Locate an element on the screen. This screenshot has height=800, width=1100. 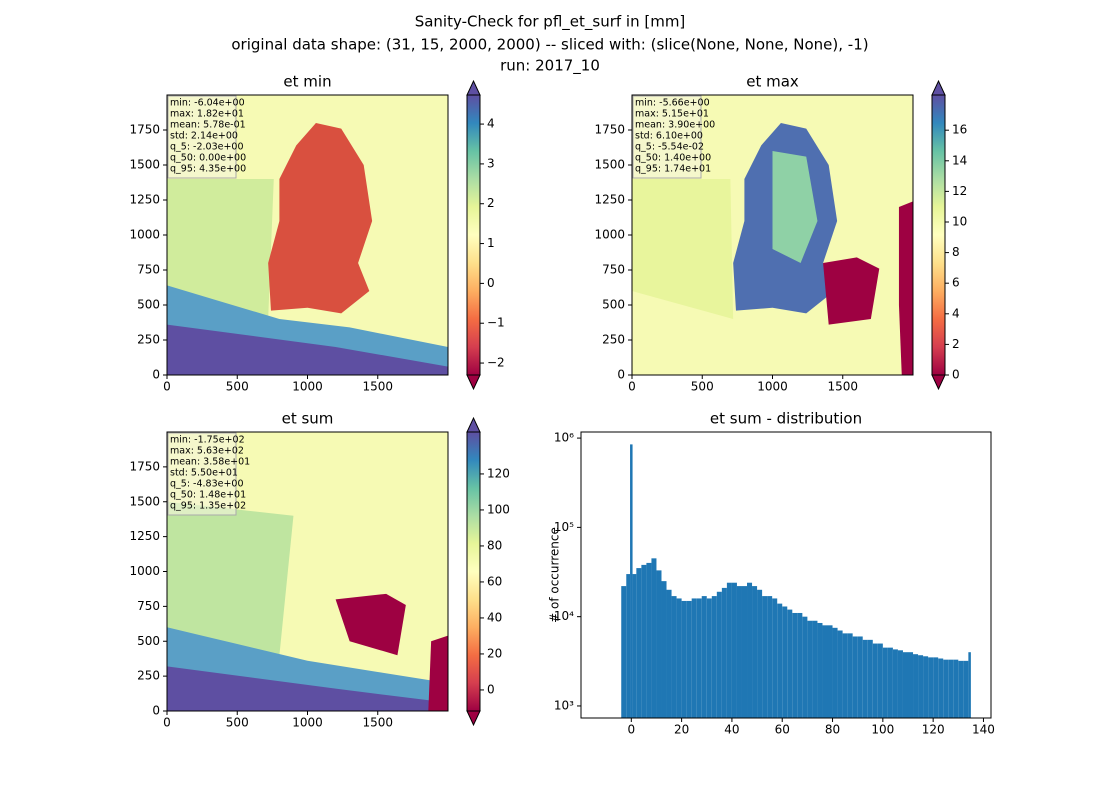
stats-line: min: -1.75e+02 is located at coordinates (207, 440).